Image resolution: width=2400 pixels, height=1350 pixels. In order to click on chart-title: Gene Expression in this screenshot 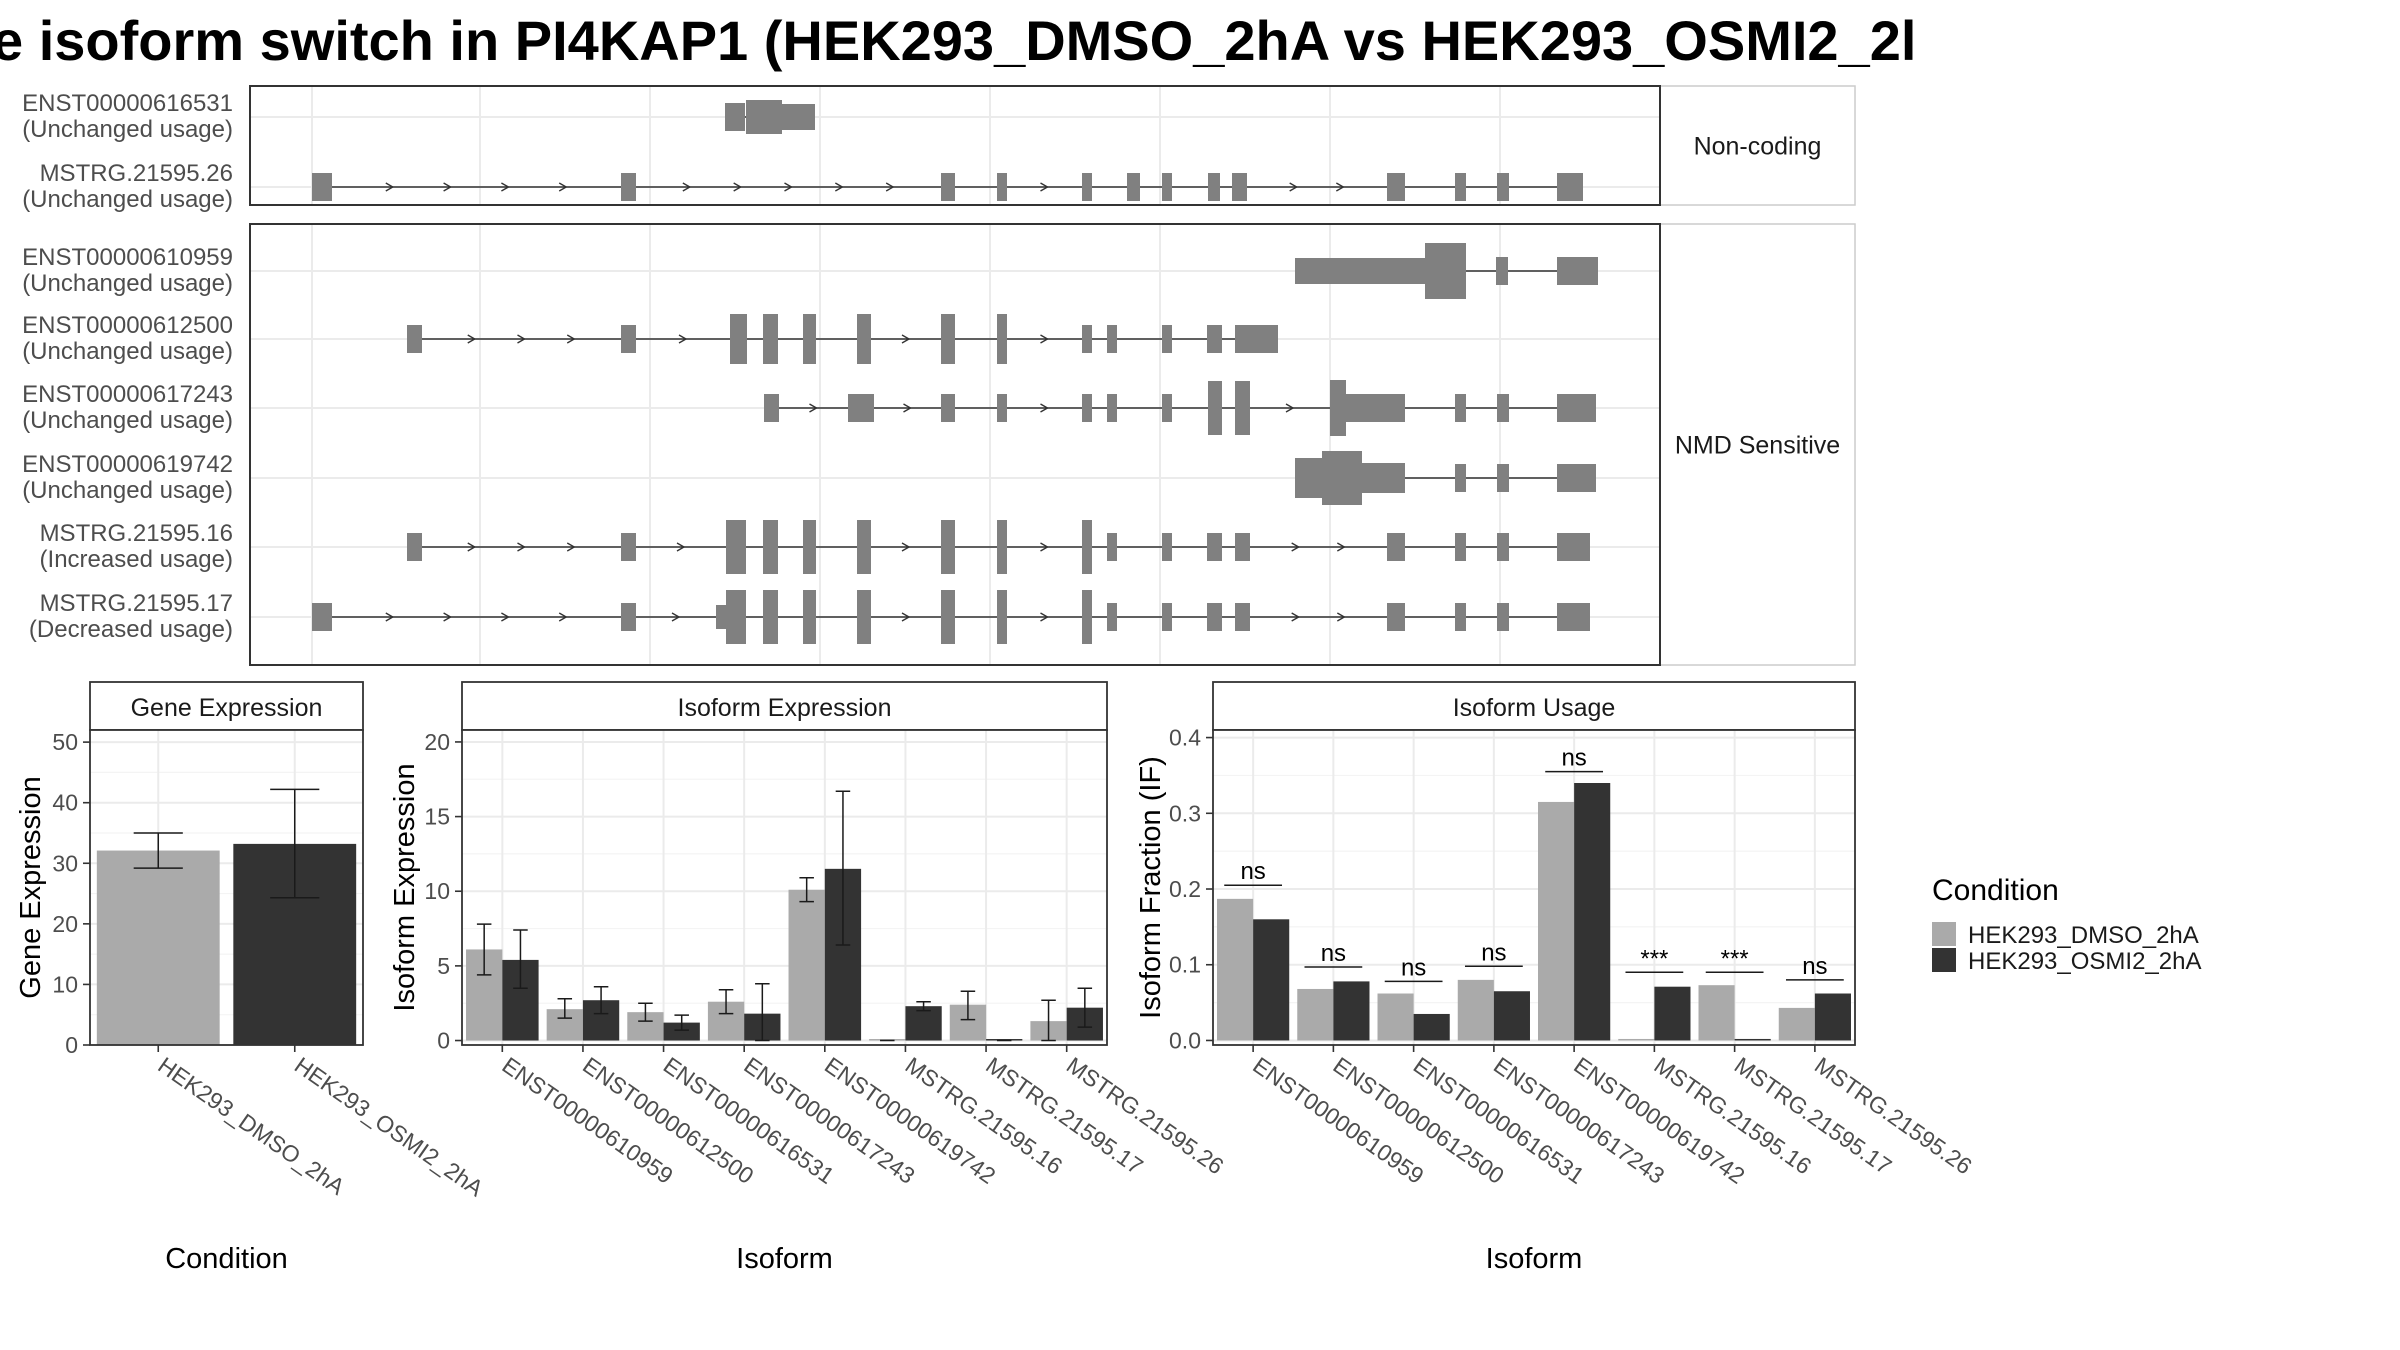, I will do `click(227, 708)`.